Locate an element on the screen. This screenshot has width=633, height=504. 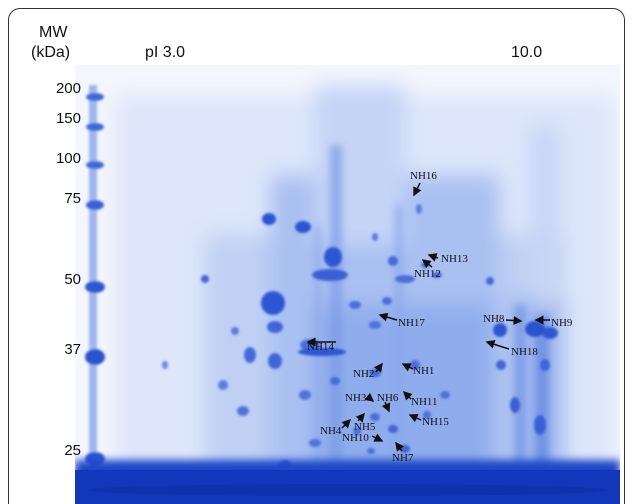
mw-marker-150: 150 is located at coordinates (68, 118).